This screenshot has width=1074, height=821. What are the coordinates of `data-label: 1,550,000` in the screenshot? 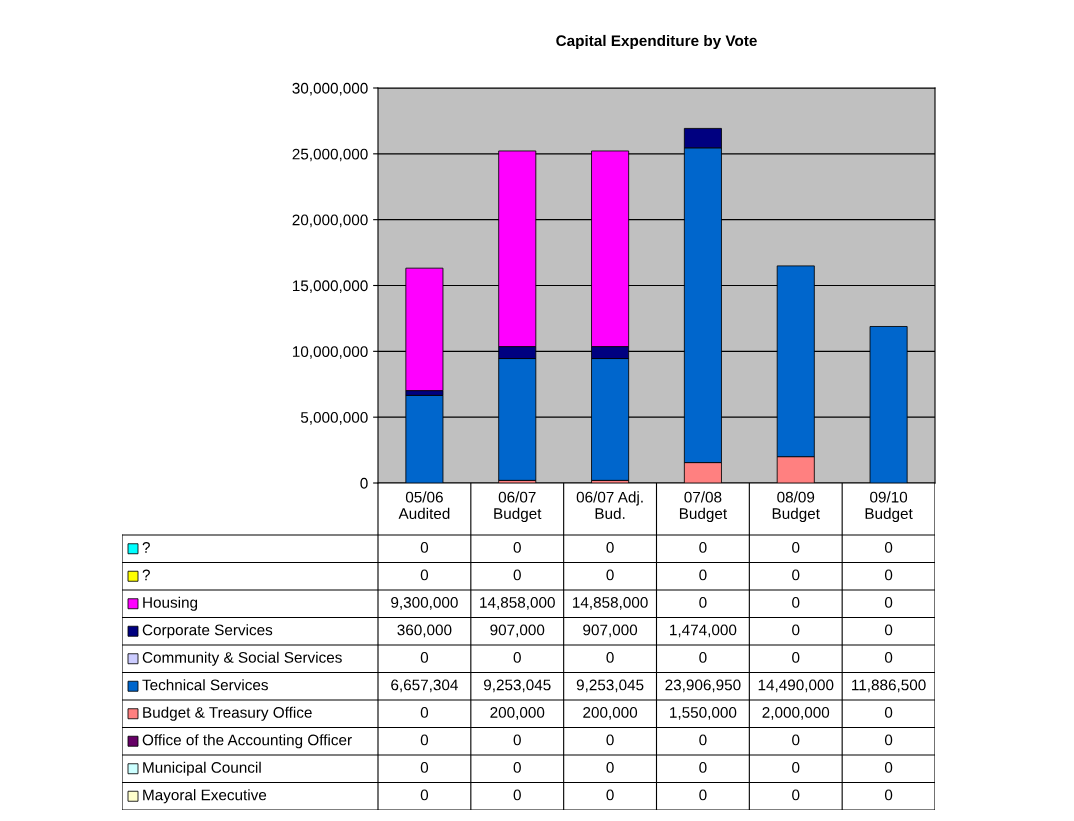 It's located at (703, 713).